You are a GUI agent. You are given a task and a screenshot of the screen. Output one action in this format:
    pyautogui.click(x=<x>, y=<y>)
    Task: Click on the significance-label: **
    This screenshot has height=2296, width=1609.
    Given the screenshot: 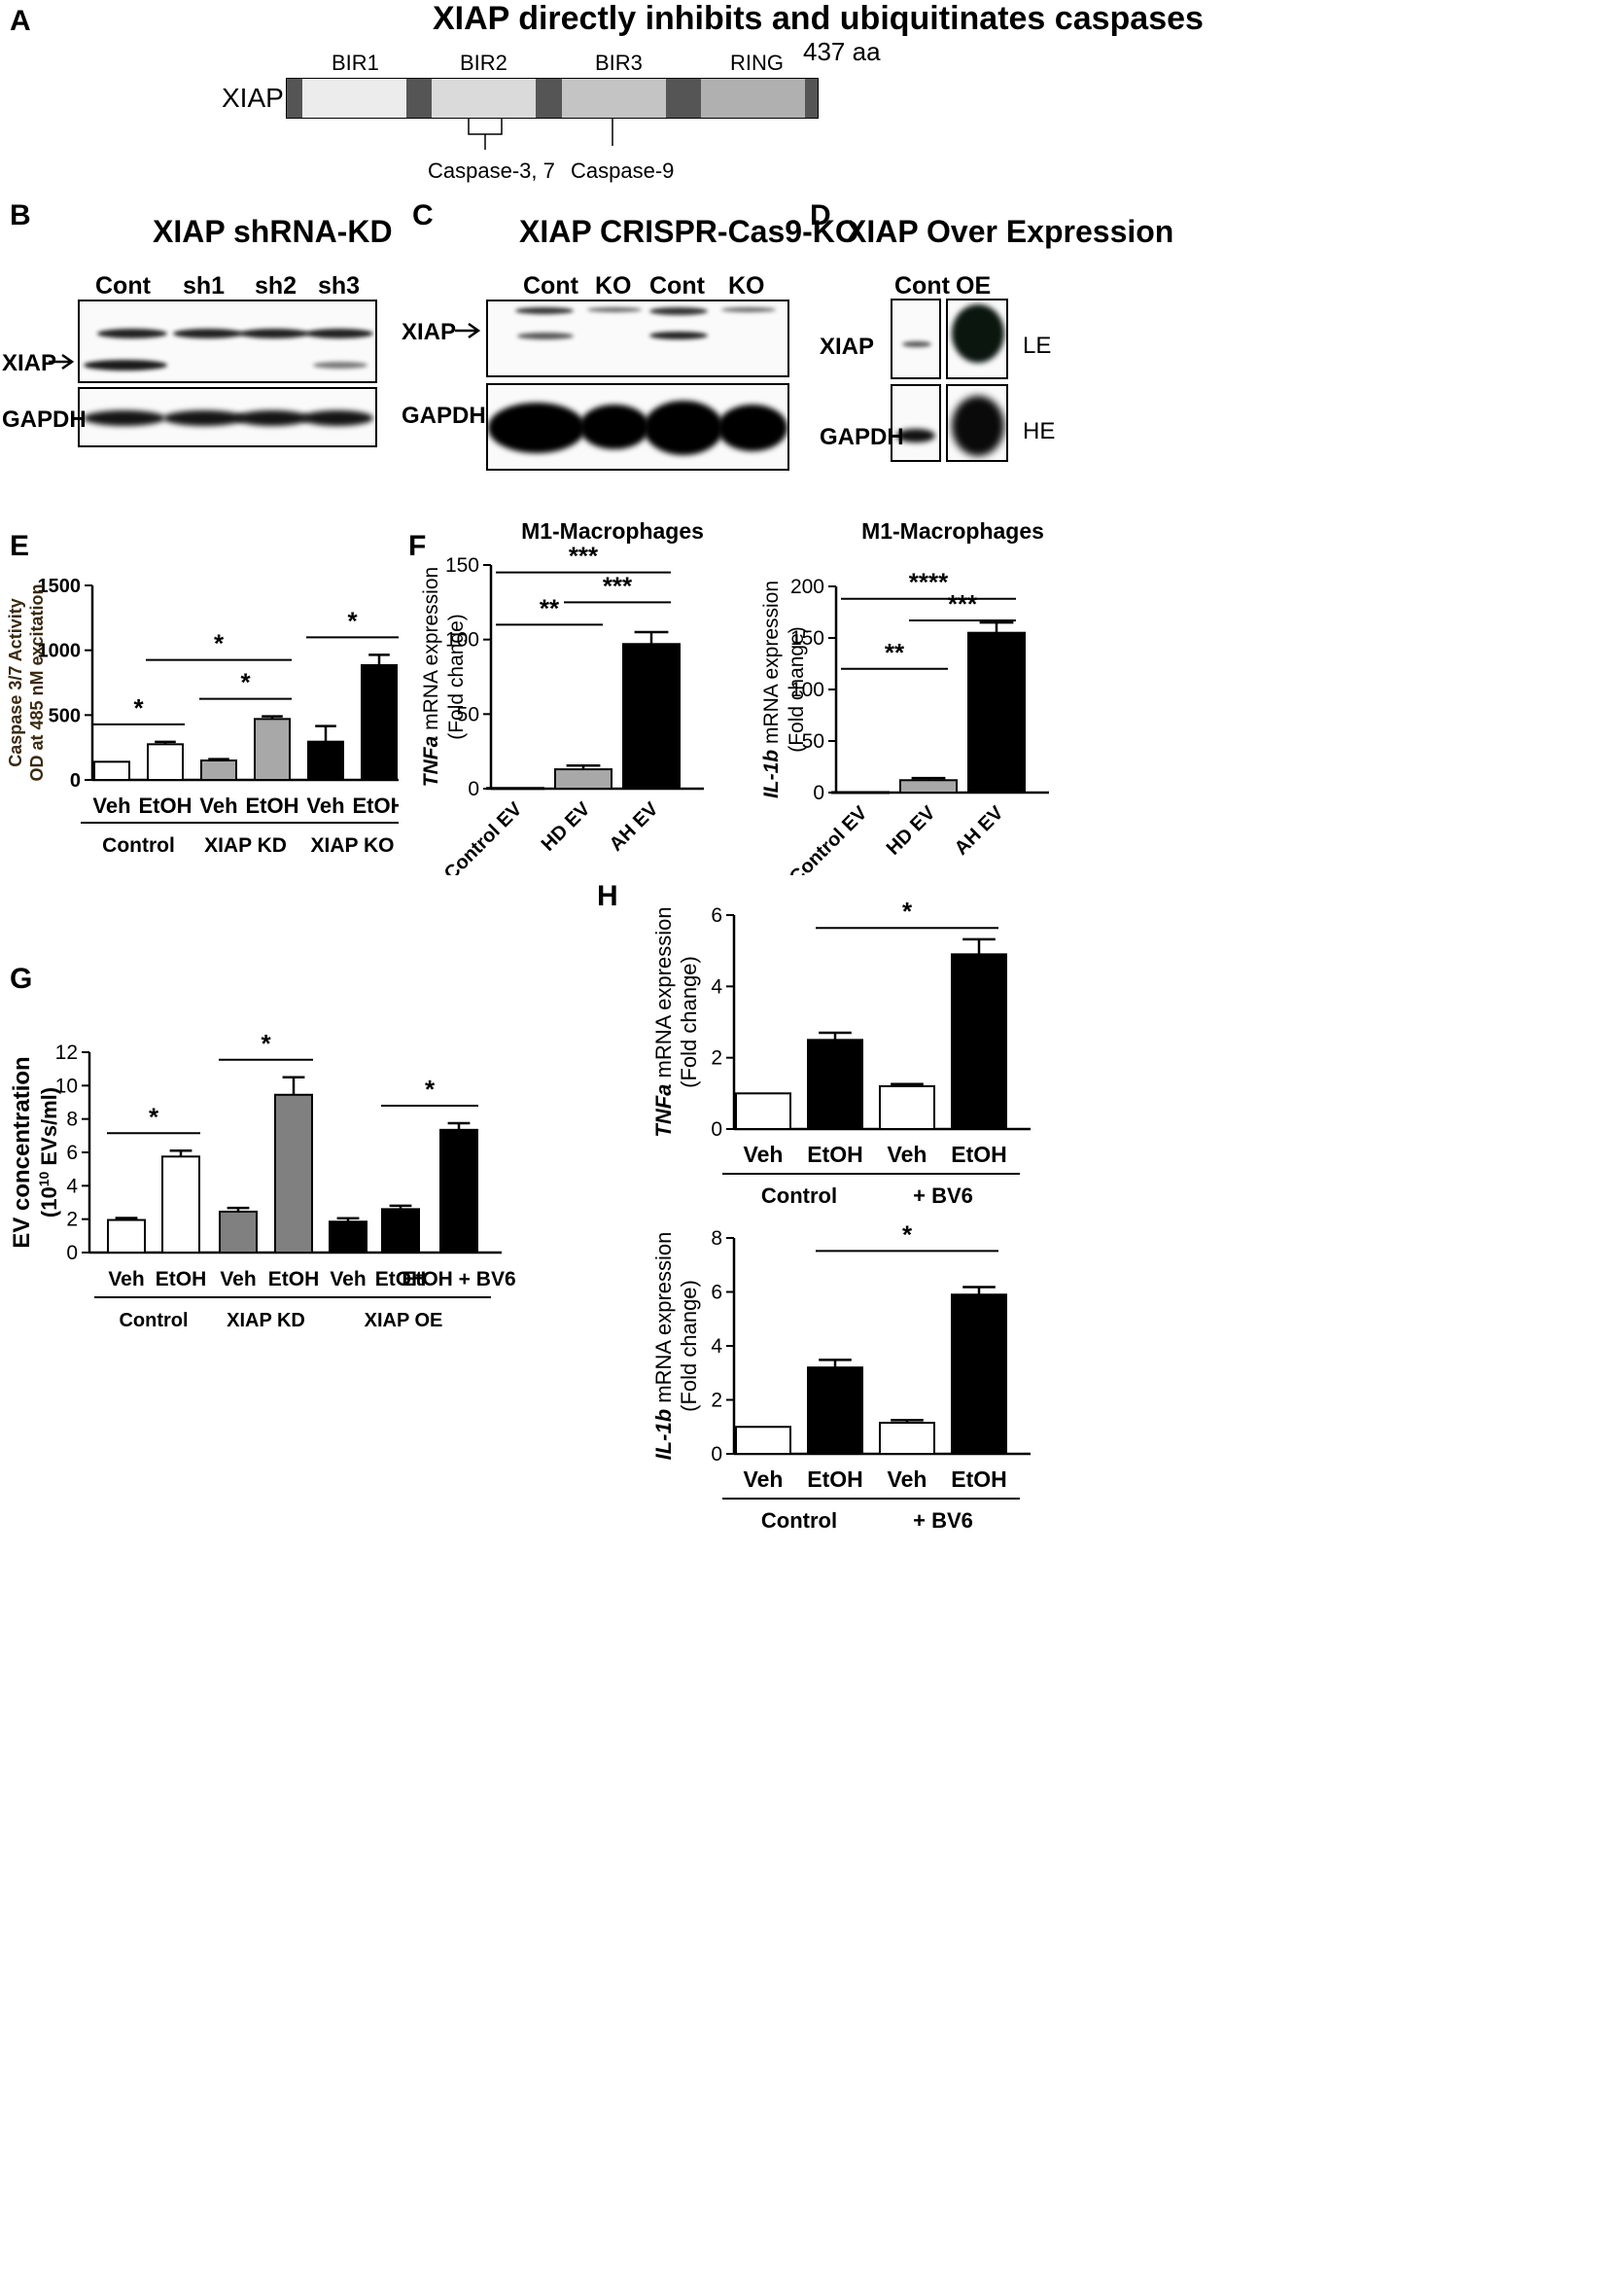 What is the action you would take?
    pyautogui.click(x=895, y=652)
    